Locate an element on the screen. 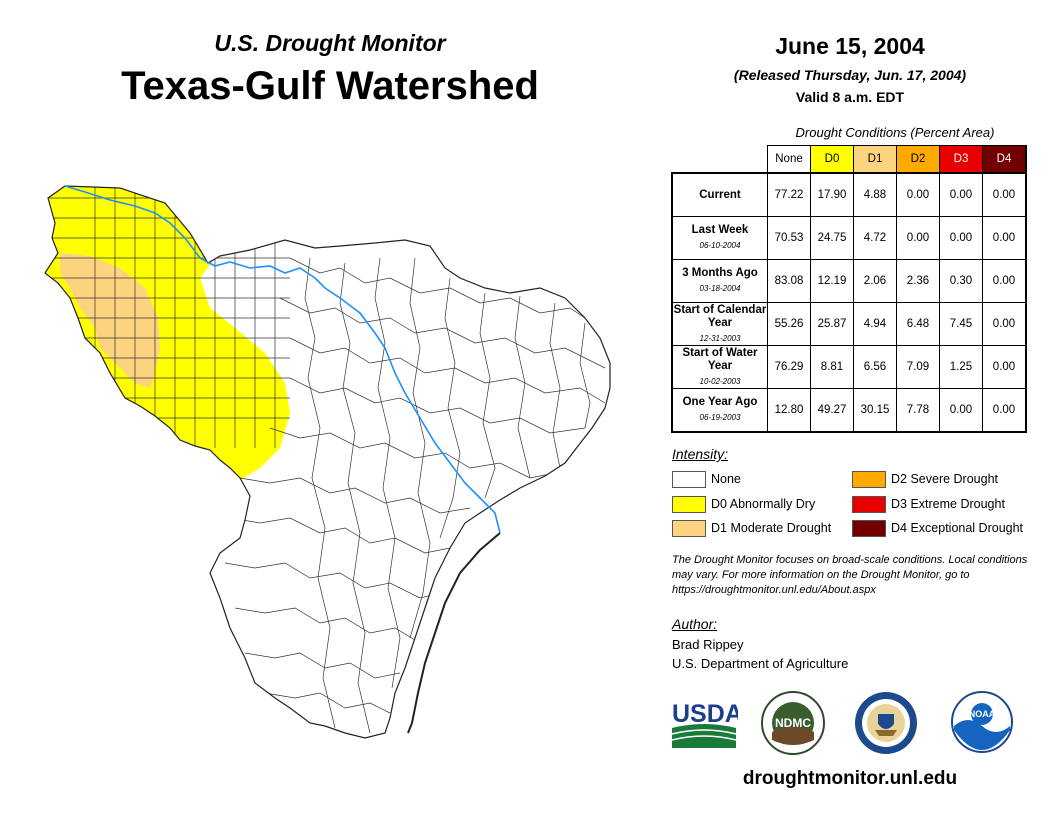 Image resolution: width=1056 pixels, height=816 pixels. legend-label: D0 Abnormally Dry is located at coordinates (763, 504).